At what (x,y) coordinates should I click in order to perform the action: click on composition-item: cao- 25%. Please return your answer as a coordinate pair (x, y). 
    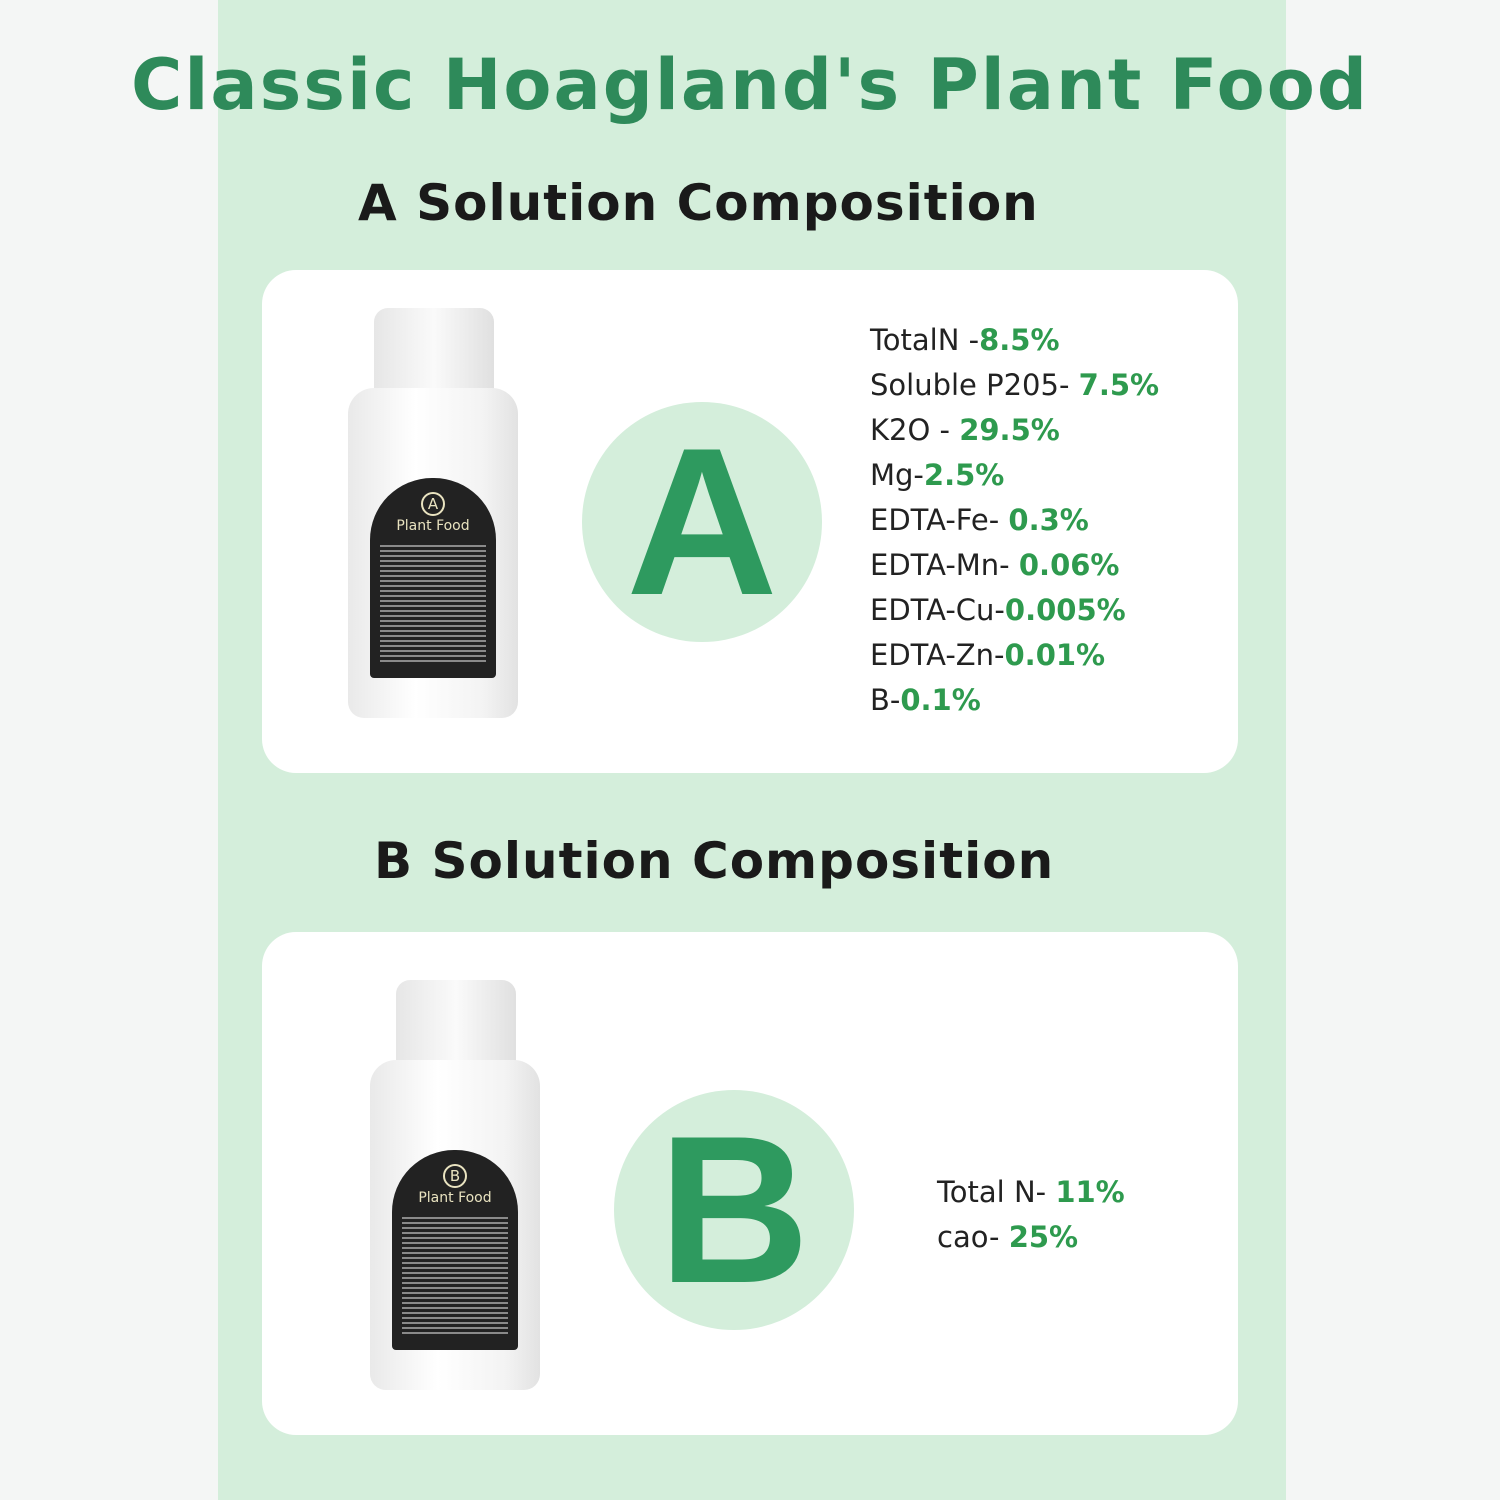
    Looking at the image, I should click on (1031, 1237).